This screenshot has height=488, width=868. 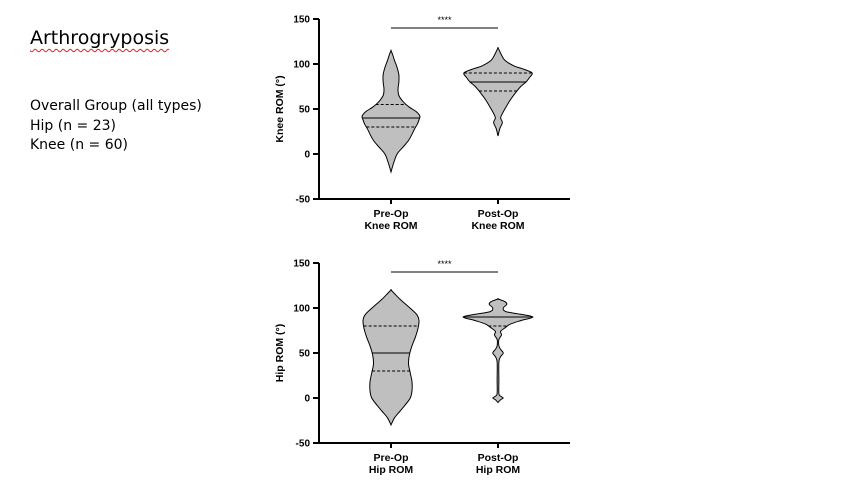 I want to click on y-axis-label: Knee ROM (°), so click(x=280, y=108).